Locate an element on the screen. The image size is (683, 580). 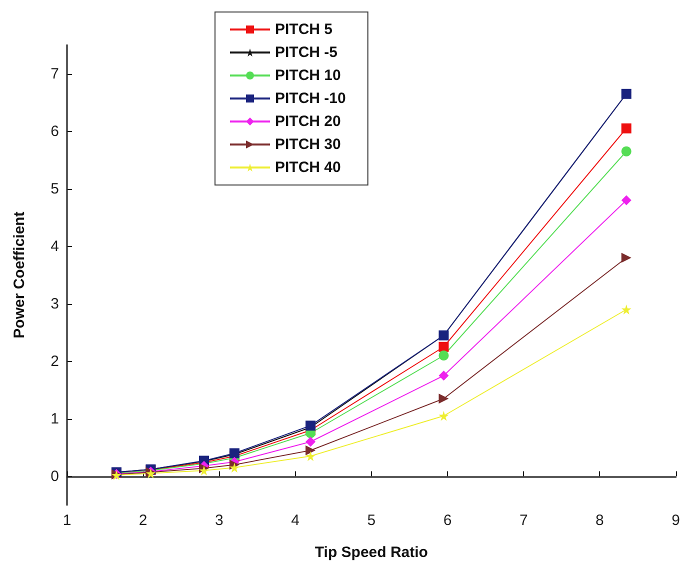
x-tick-label: 6 is located at coordinates (447, 520).